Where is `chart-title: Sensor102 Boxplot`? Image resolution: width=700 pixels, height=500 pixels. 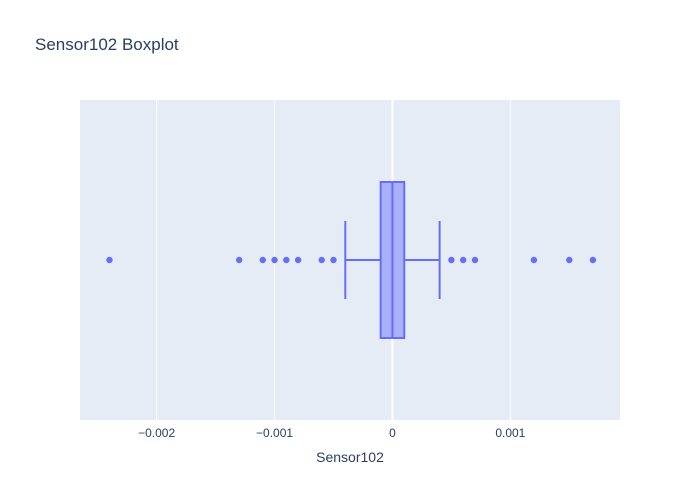 chart-title: Sensor102 Boxplot is located at coordinates (107, 44).